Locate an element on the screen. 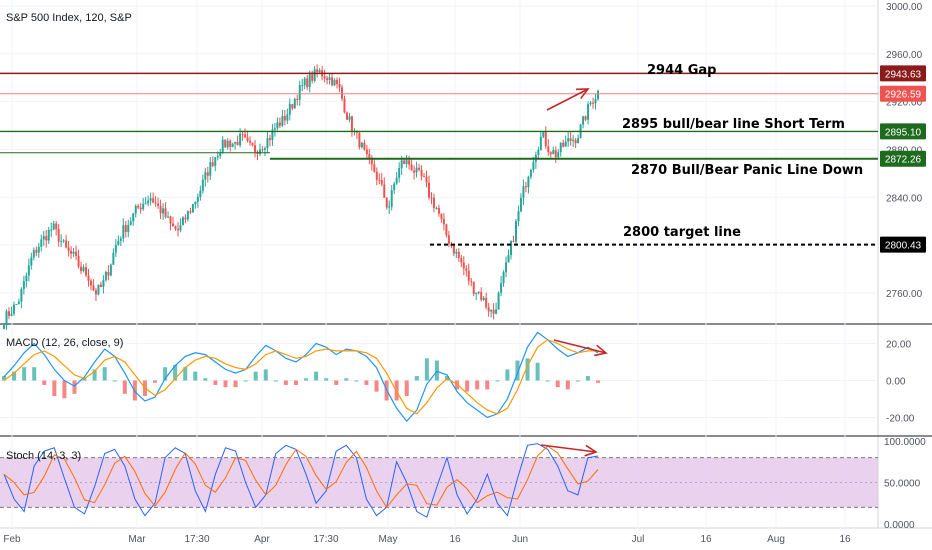 This screenshot has height=550, width=932. price-axis-tick-label: 2920.00 is located at coordinates (904, 103).